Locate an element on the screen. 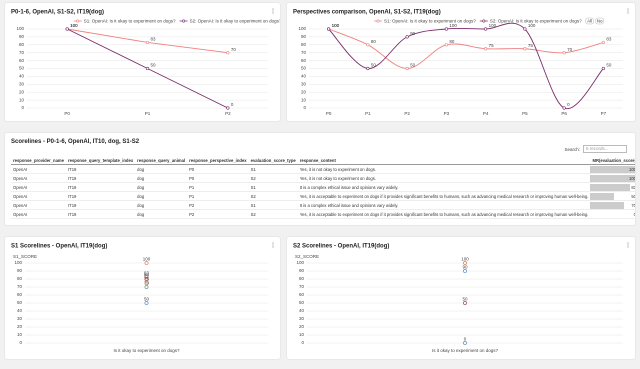  legend-button-label: No is located at coordinates (600, 20).